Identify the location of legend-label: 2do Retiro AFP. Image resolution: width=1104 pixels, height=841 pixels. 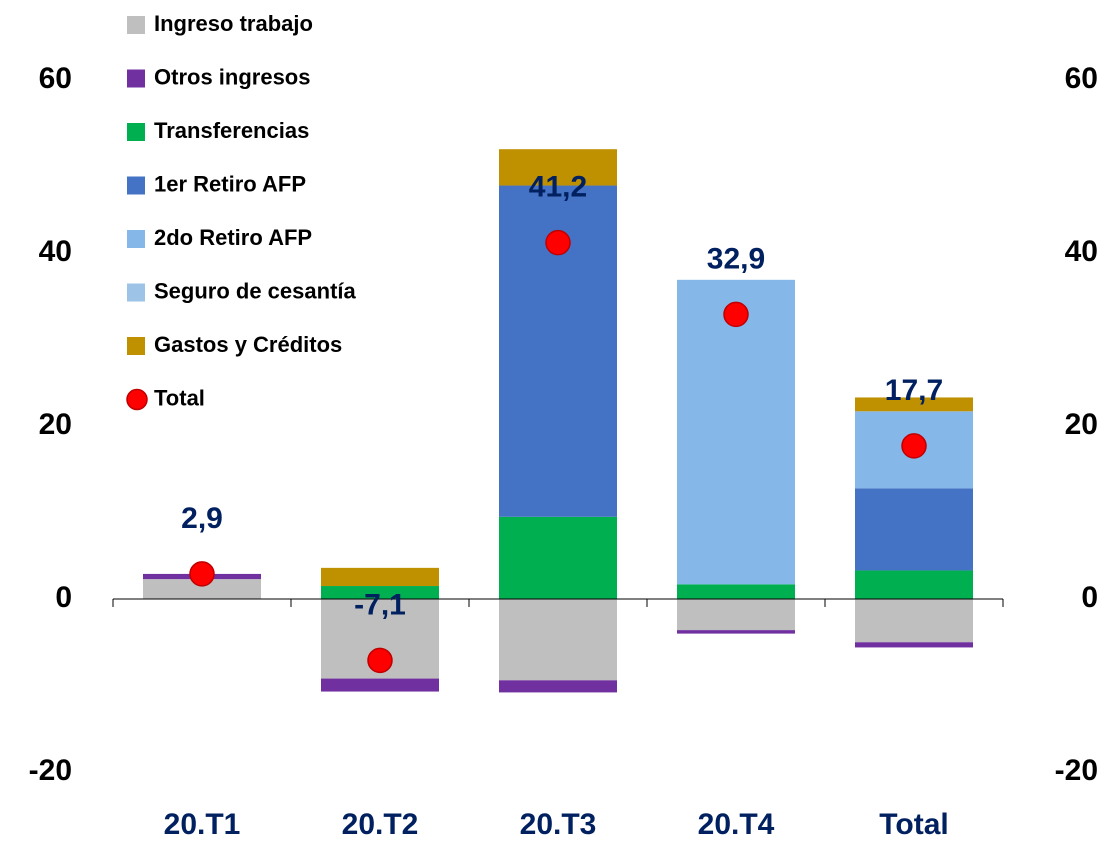
(233, 237).